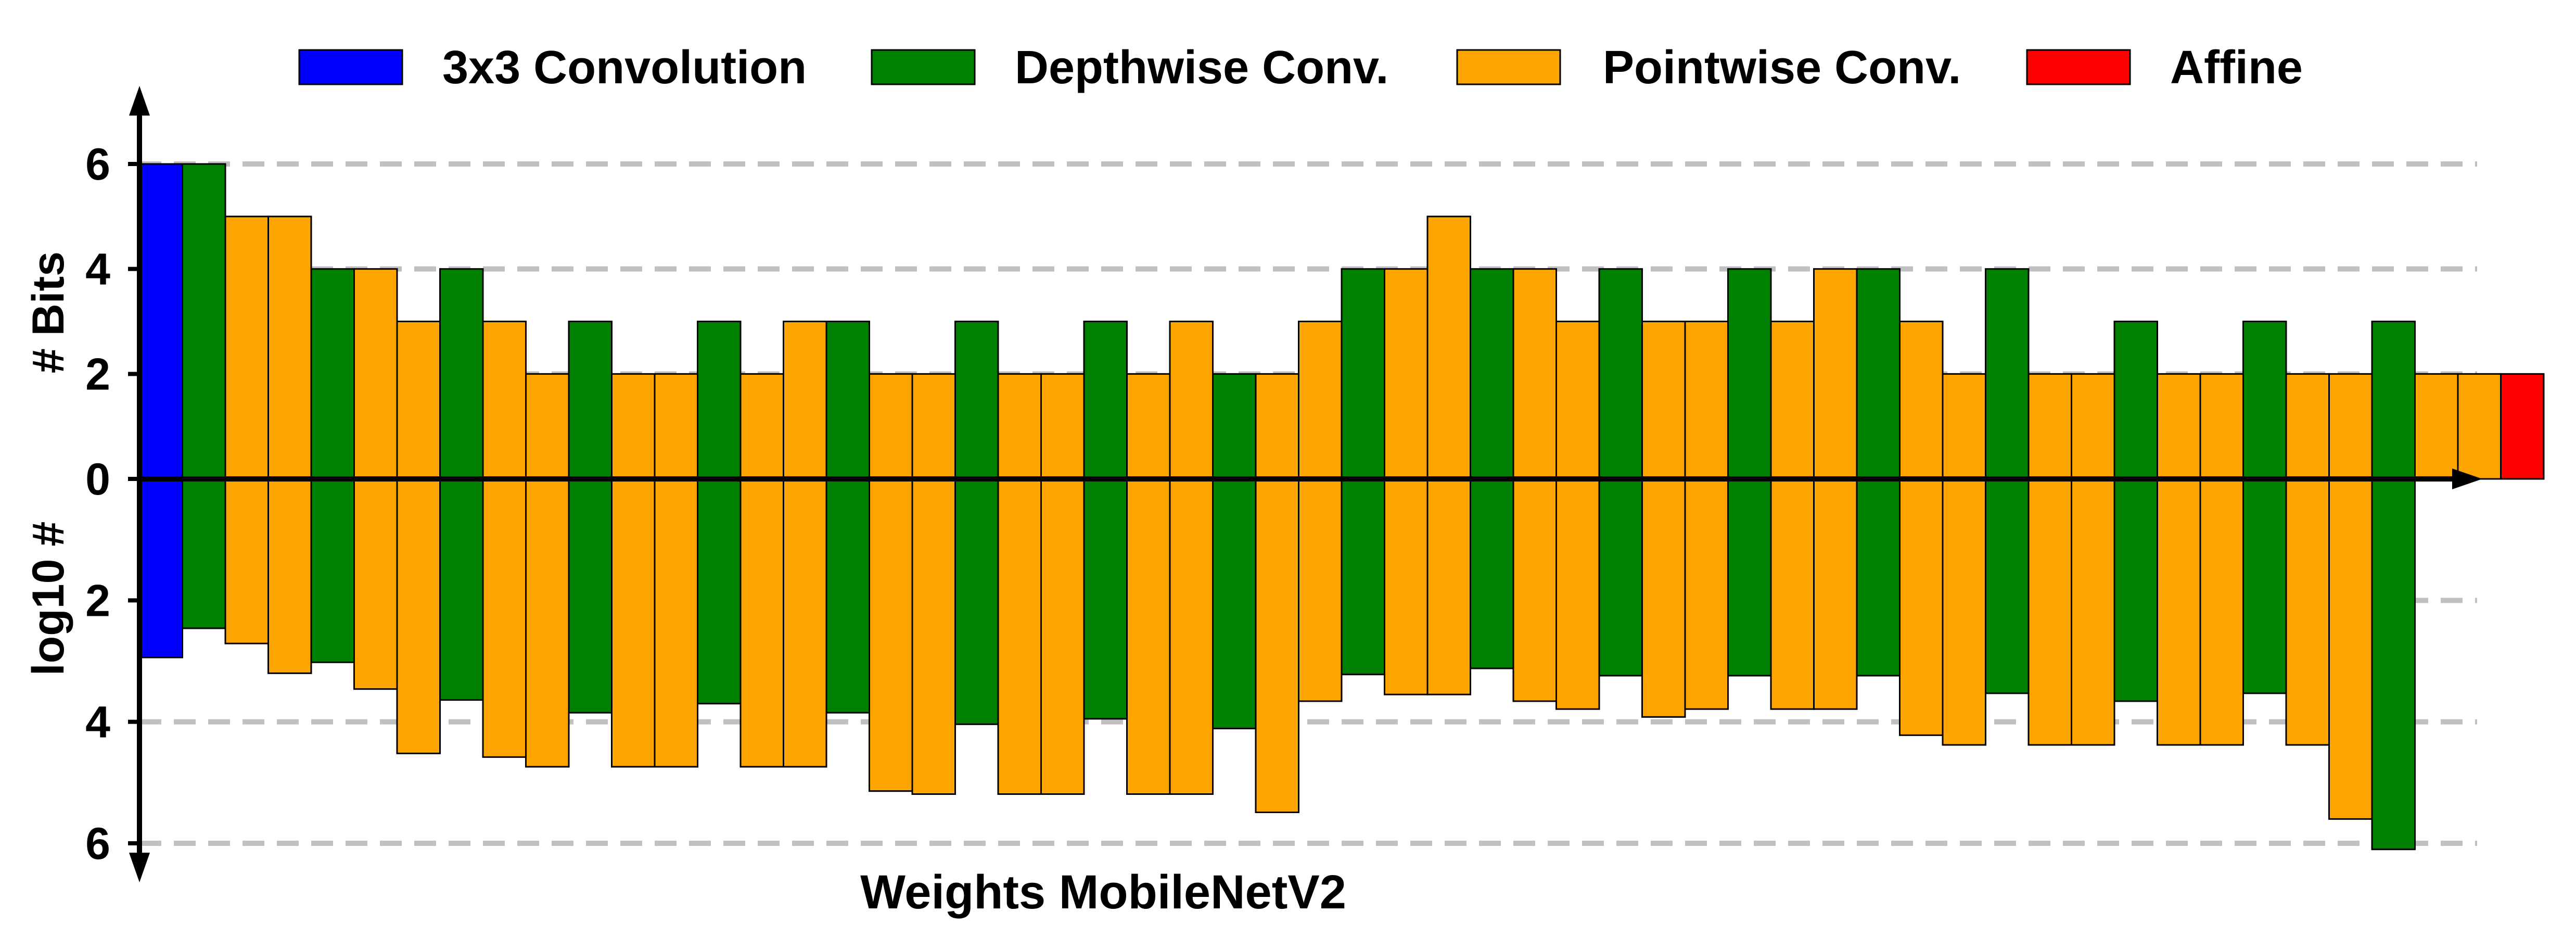  What do you see at coordinates (624, 68) in the screenshot?
I see `legend-label-conv: 3x3 Convolution` at bounding box center [624, 68].